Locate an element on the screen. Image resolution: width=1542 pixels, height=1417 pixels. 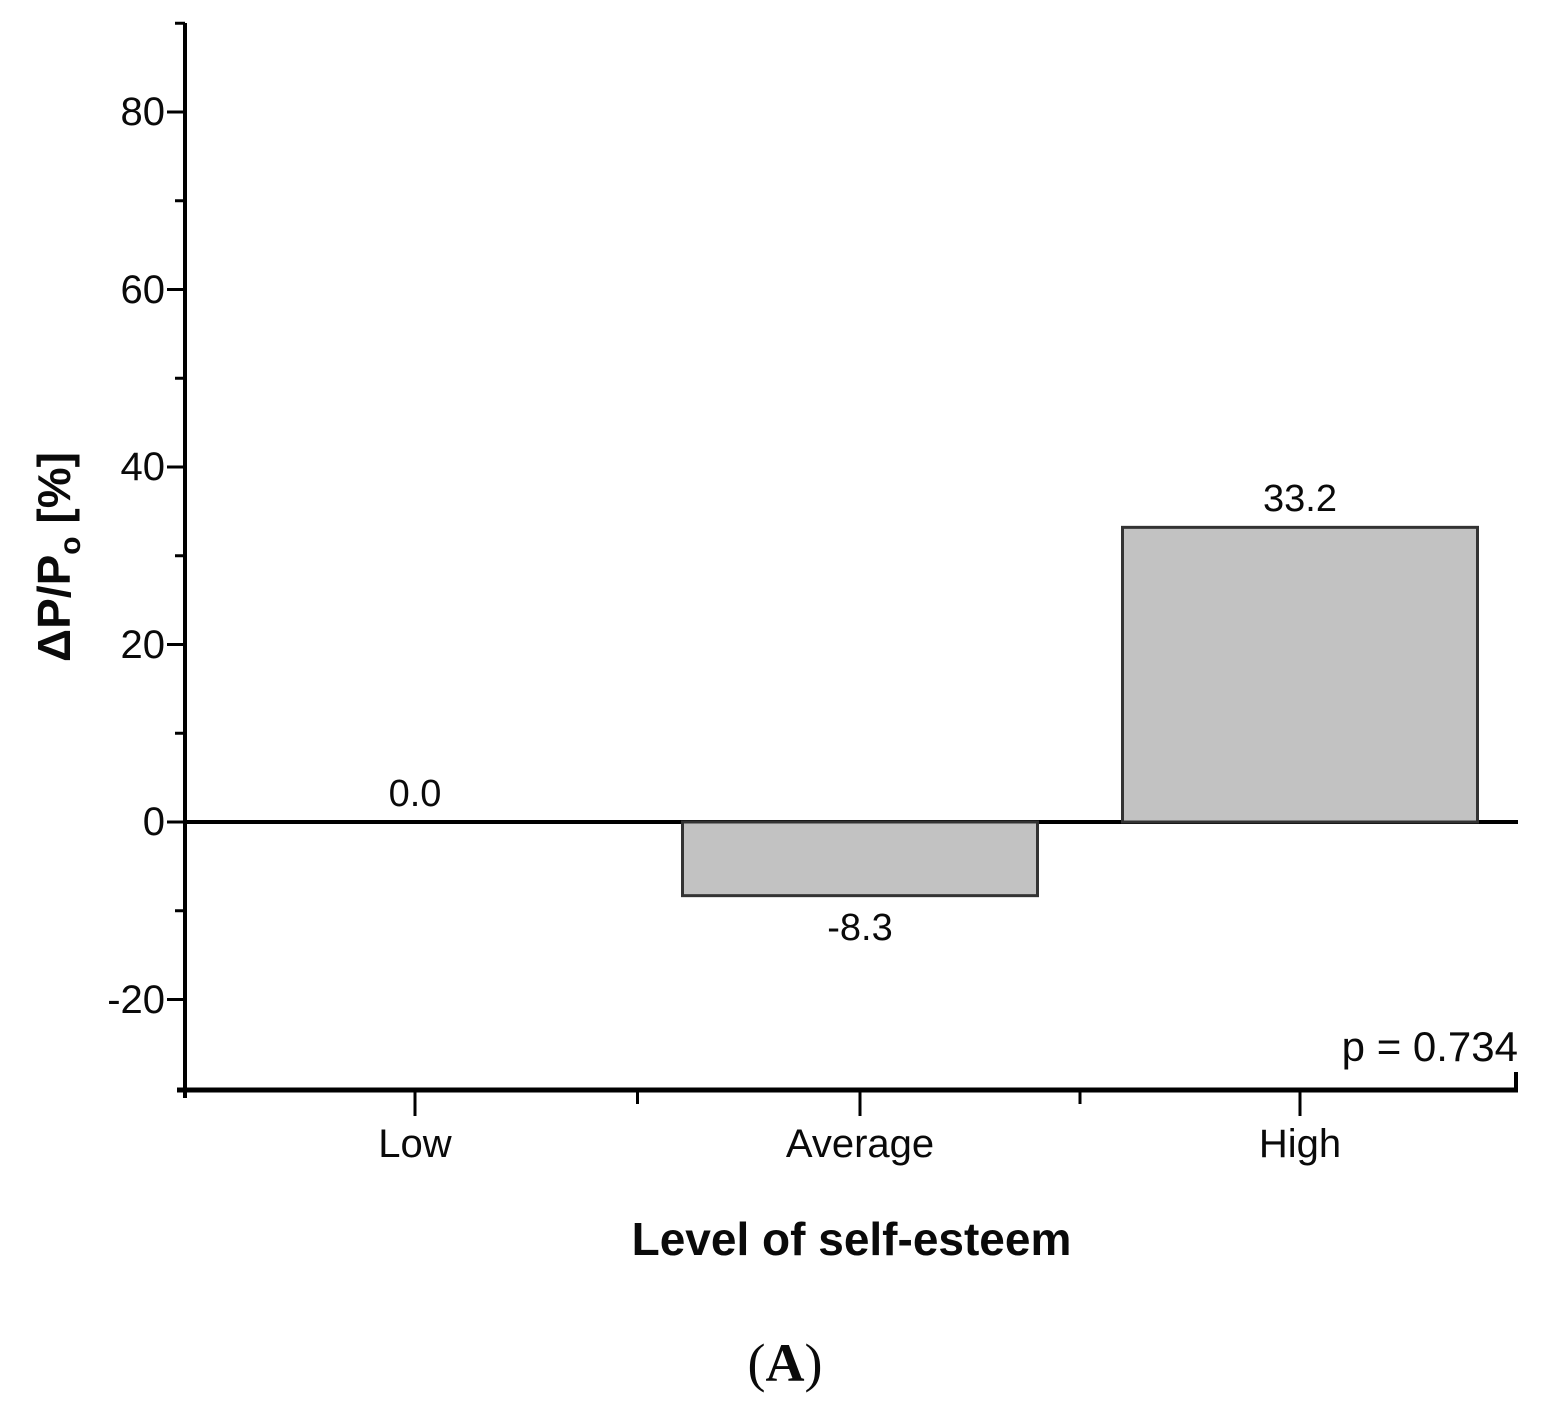
bar-value-label: -8.3 is located at coordinates (860, 927).